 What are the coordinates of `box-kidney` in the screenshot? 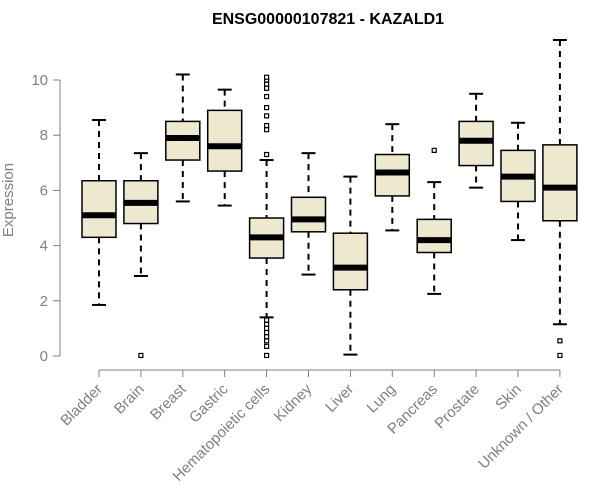 It's located at (308, 214).